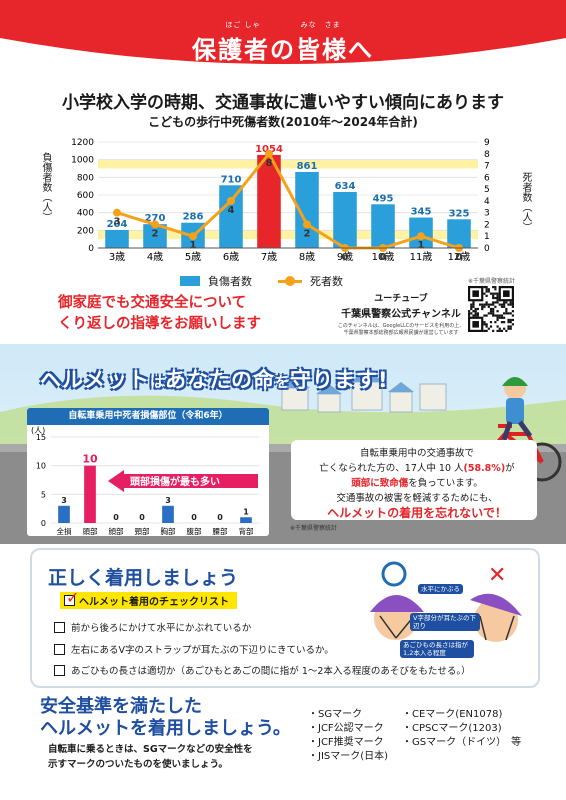  What do you see at coordinates (492, 281) in the screenshot?
I see `chart-source: ※千葉県警察統計` at bounding box center [492, 281].